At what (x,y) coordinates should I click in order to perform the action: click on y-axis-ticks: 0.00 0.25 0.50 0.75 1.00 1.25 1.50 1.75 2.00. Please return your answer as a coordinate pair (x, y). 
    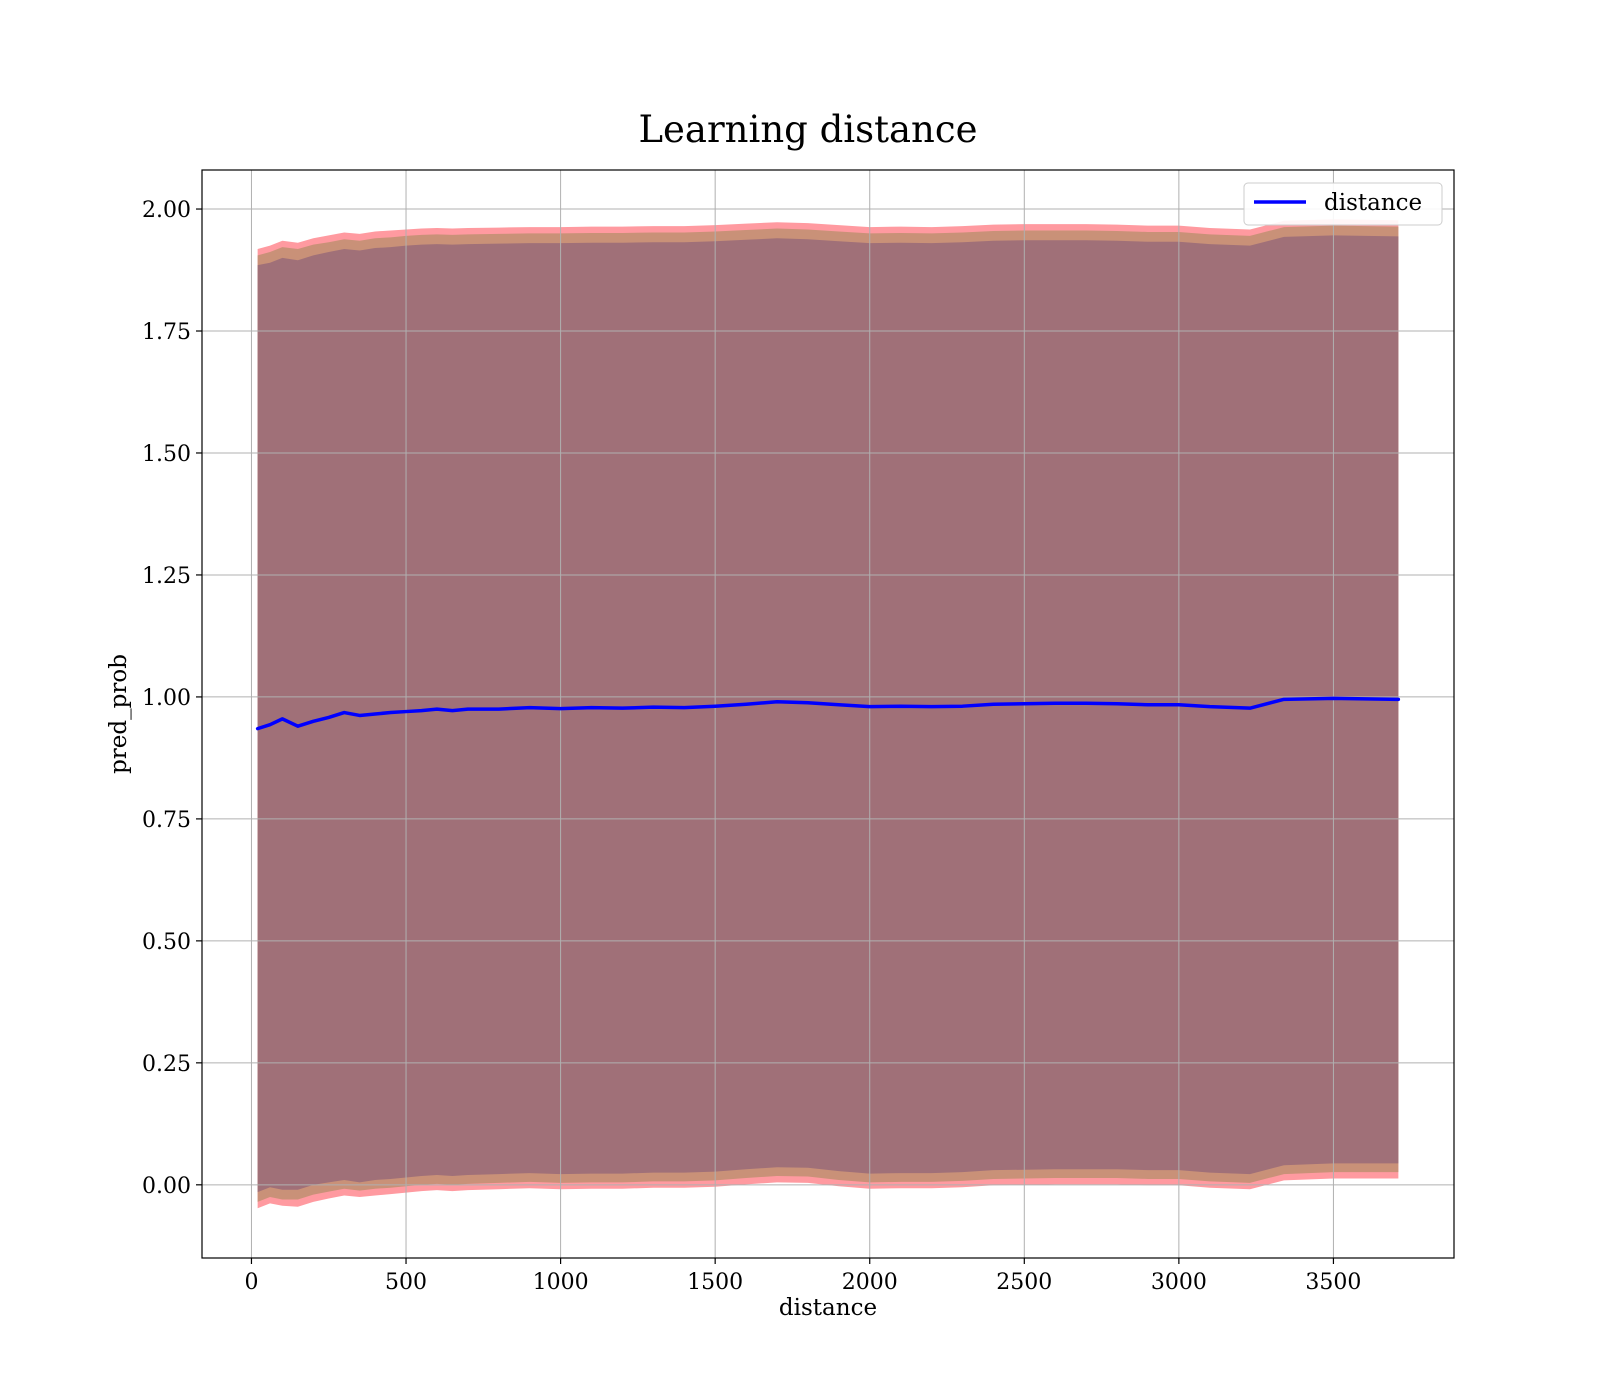
    Looking at the image, I should click on (172, 698).